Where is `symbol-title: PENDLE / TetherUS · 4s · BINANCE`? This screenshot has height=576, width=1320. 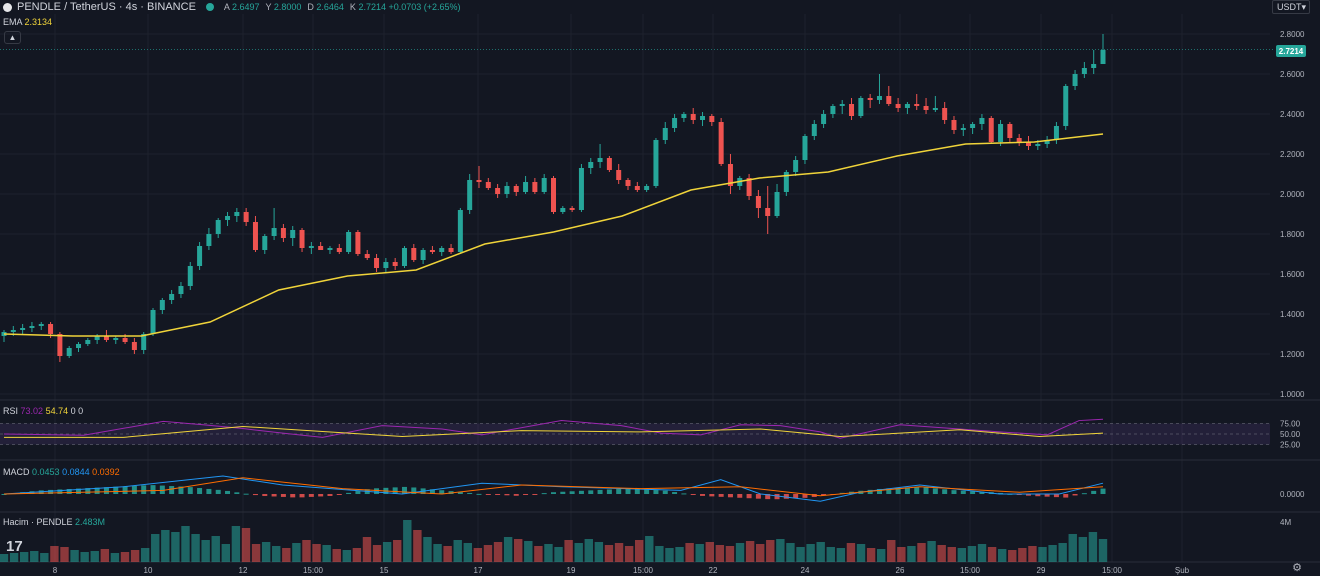 symbol-title: PENDLE / TetherUS · 4s · BINANCE is located at coordinates (106, 7).